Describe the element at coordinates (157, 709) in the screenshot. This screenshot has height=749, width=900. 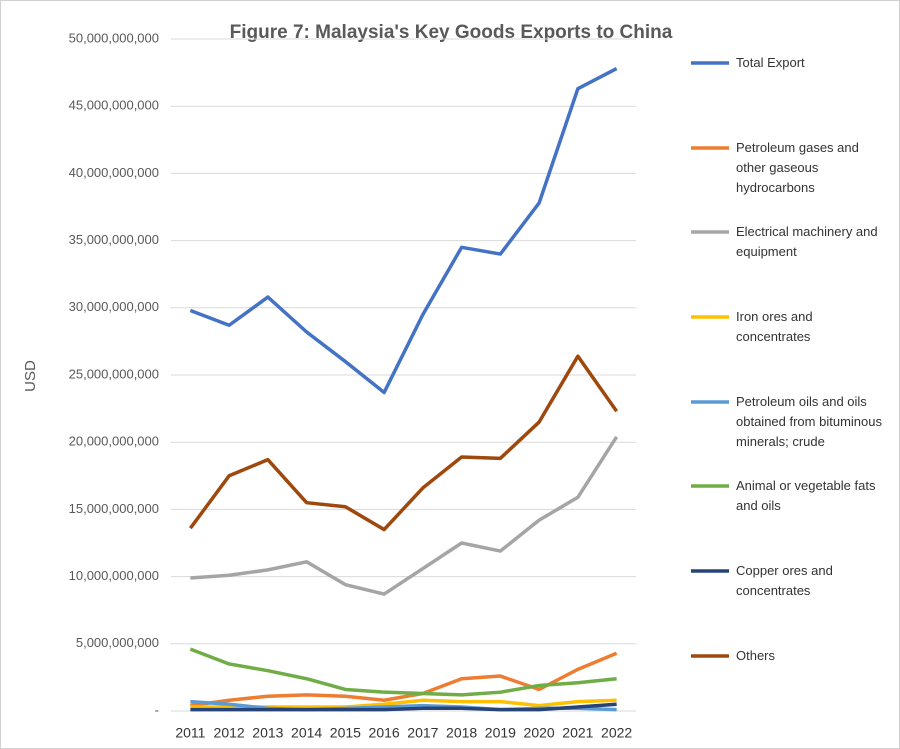
I see `y-tick-label: -` at that location.